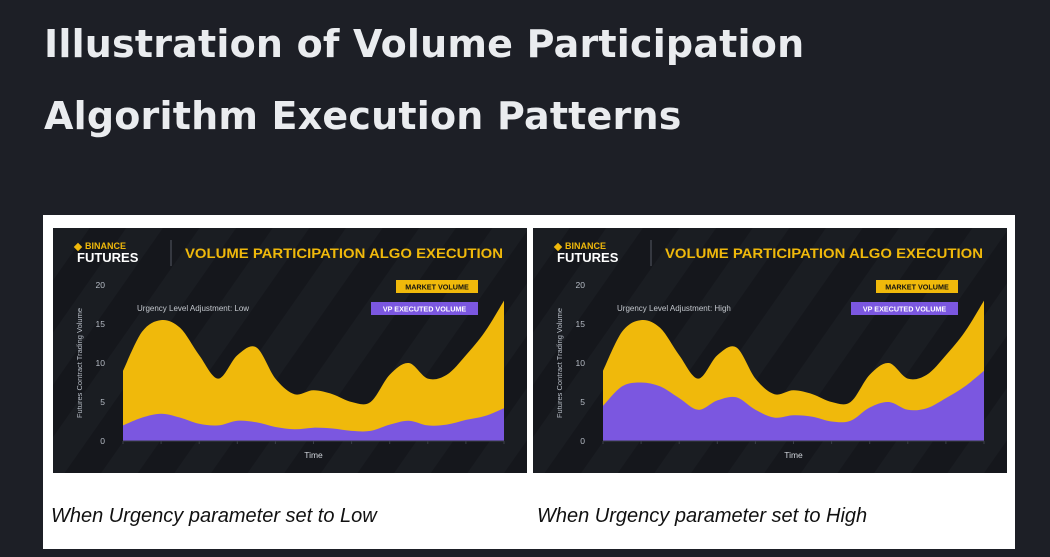 This screenshot has width=1050, height=557. I want to click on urgency-annotation: Urgency Level Adjustment: Low, so click(193, 308).